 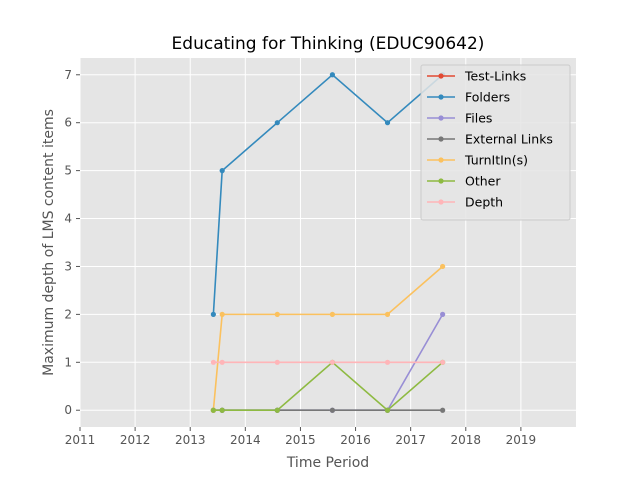 I want to click on x-tick-label: 2012, so click(x=135, y=440).